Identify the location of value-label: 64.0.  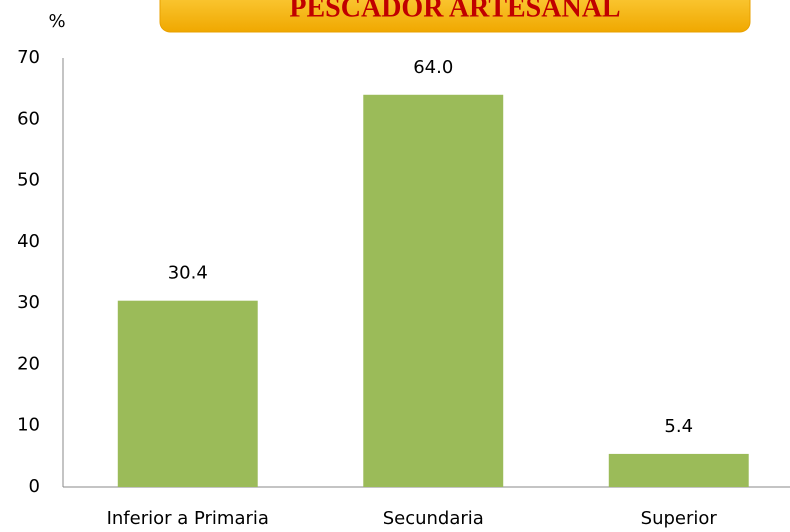
(433, 67).